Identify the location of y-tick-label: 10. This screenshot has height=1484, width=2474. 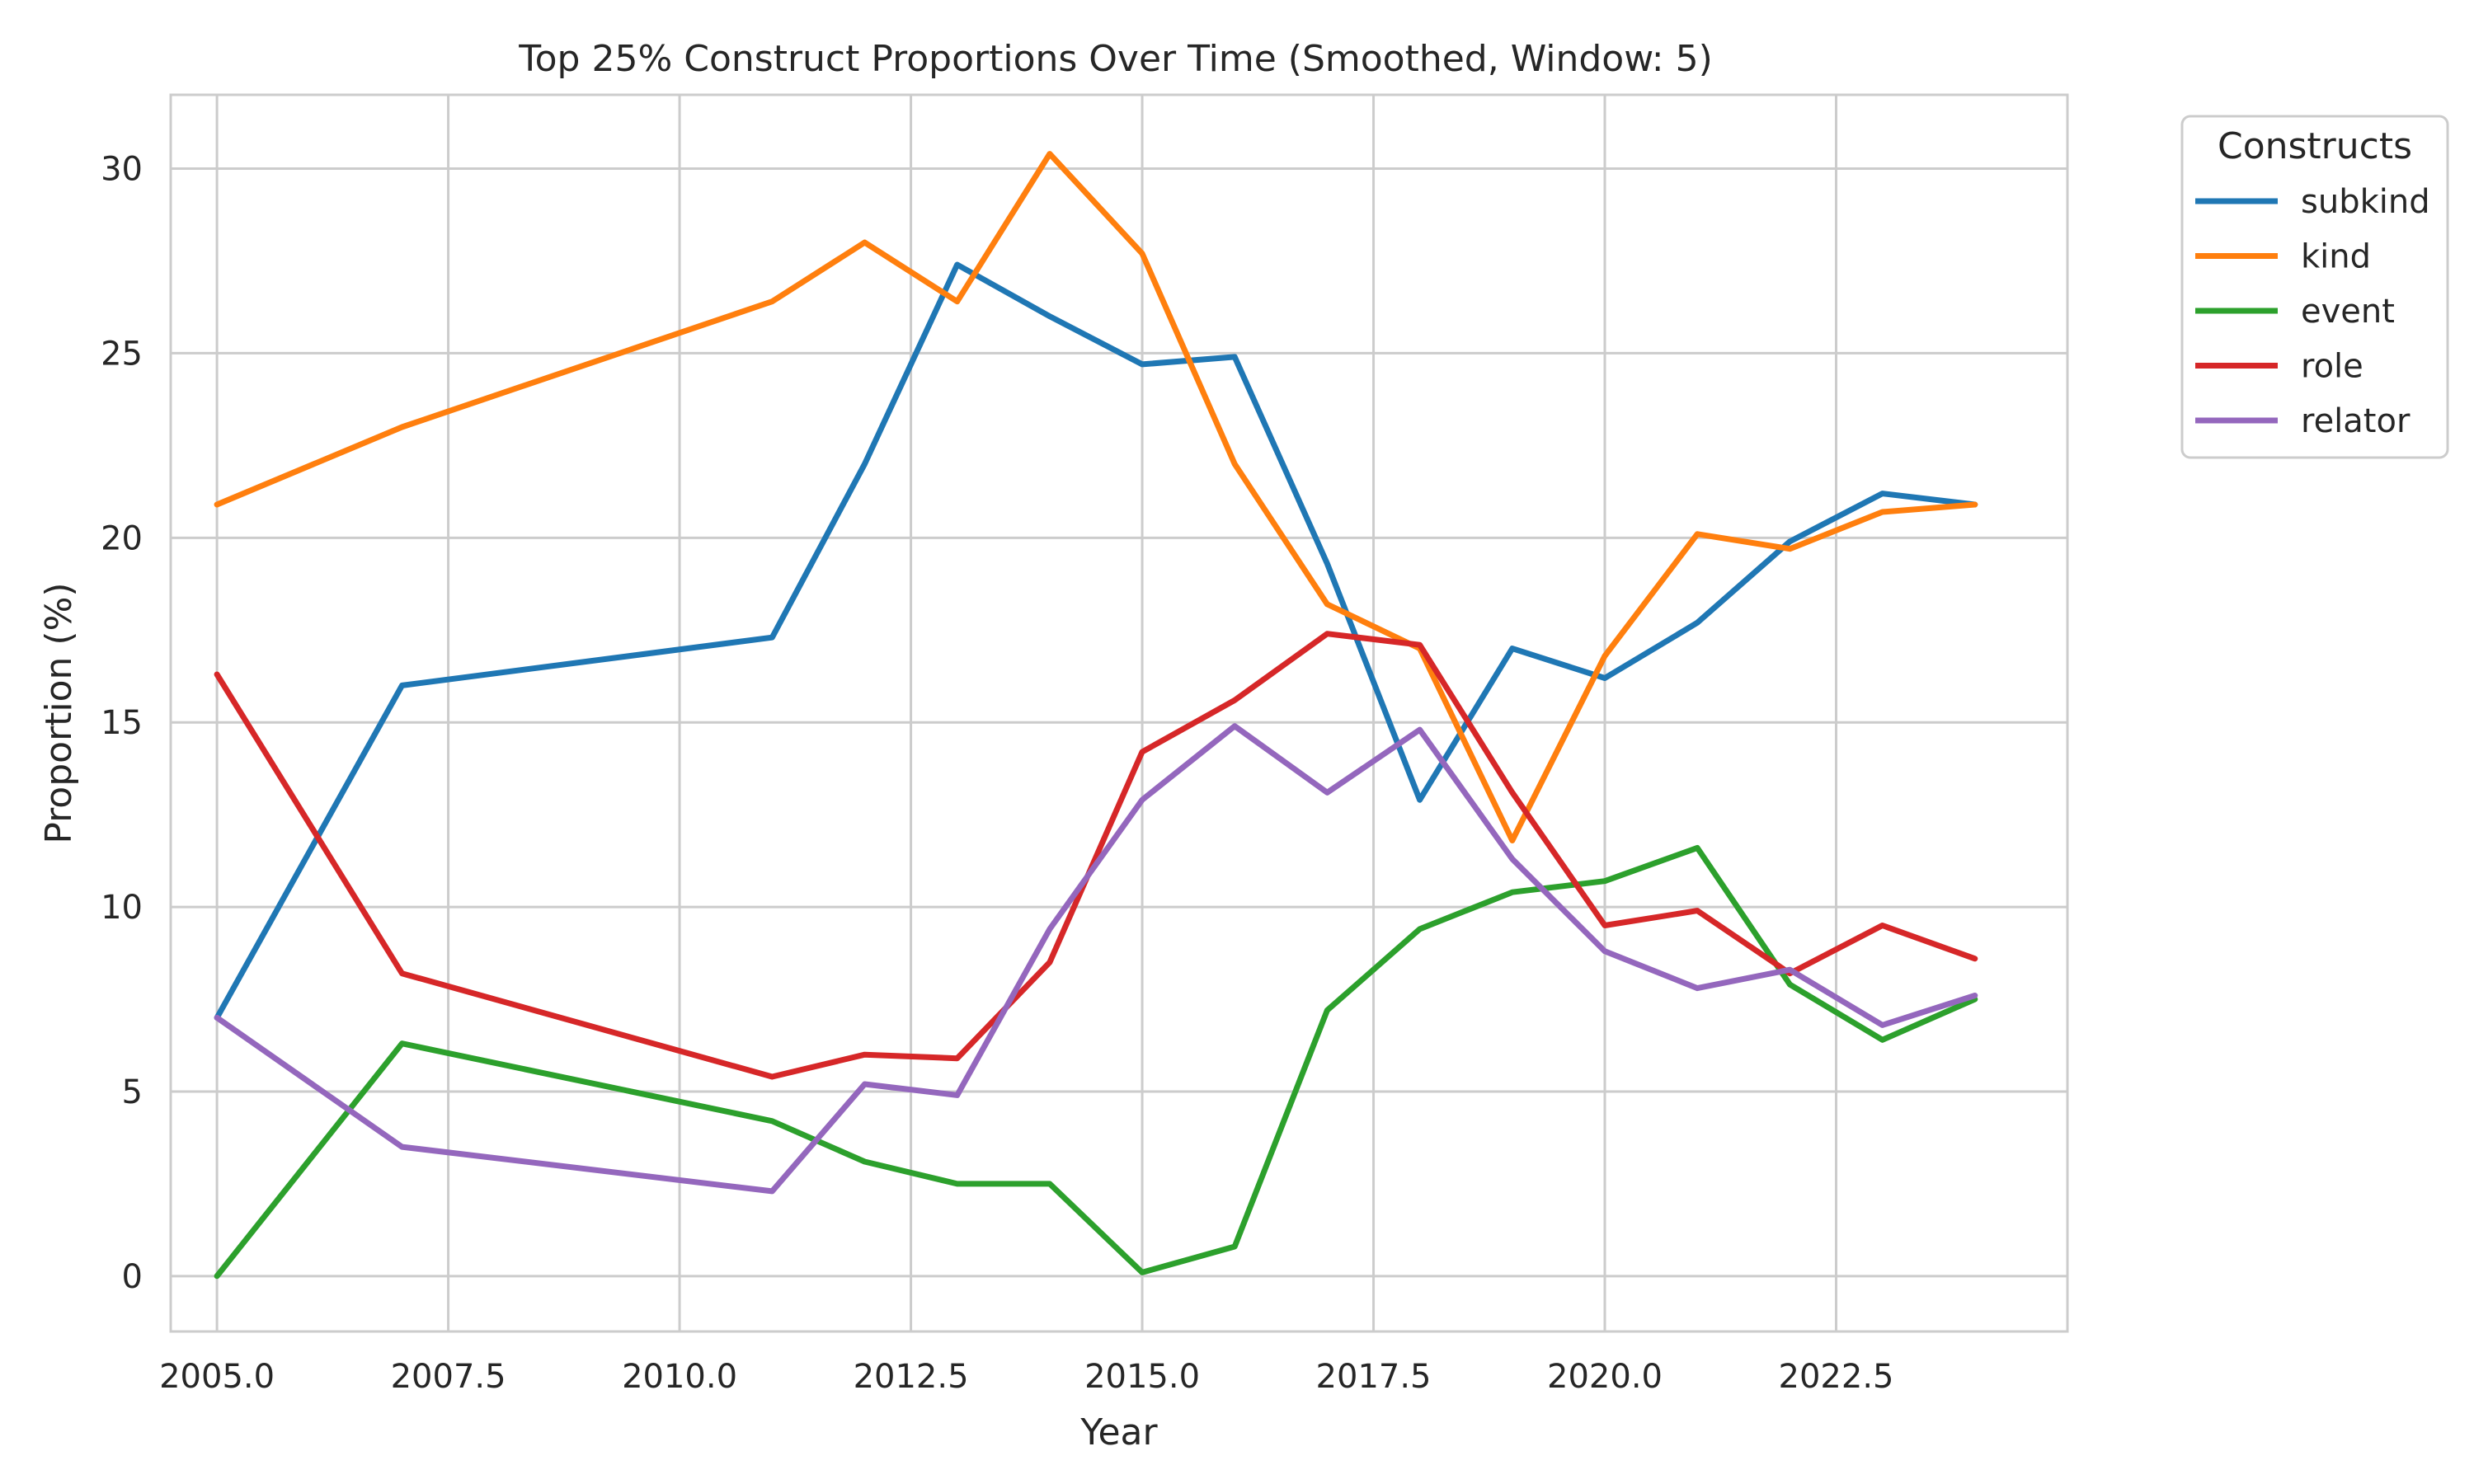
(122, 908).